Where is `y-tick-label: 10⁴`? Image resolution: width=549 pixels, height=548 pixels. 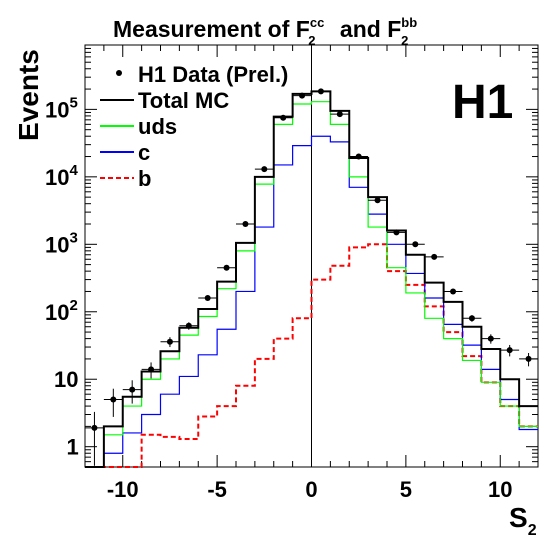
y-tick-label: 10⁴ is located at coordinates (61, 176).